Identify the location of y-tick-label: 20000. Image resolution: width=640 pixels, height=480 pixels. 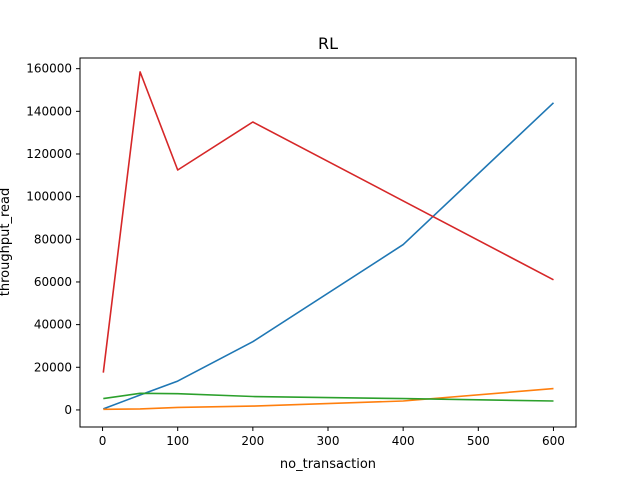
(53, 367).